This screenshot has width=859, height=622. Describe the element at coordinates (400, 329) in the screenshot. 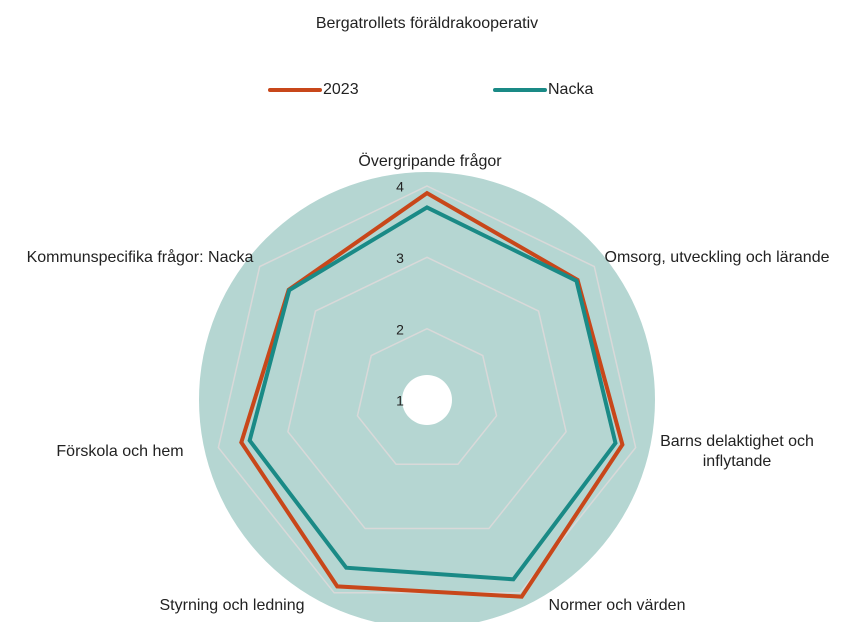

I see `r-tick-label: 2` at that location.